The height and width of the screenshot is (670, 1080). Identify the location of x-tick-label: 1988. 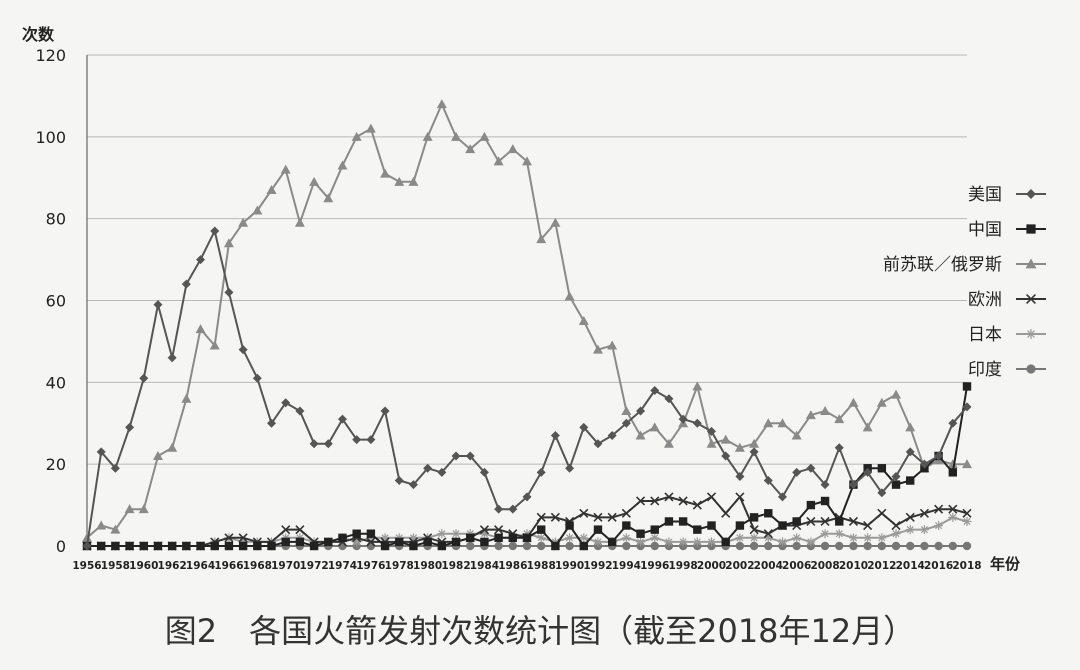
(541, 566).